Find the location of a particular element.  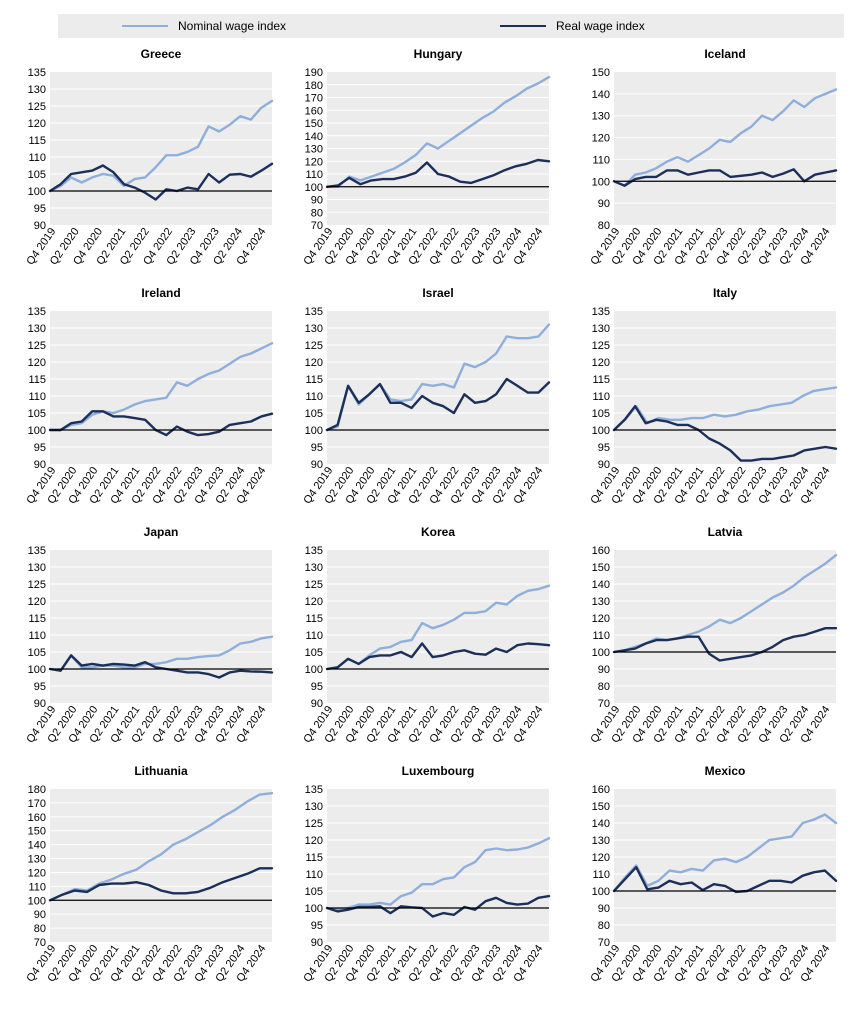

y-tick-label: 190 is located at coordinates (314, 73).